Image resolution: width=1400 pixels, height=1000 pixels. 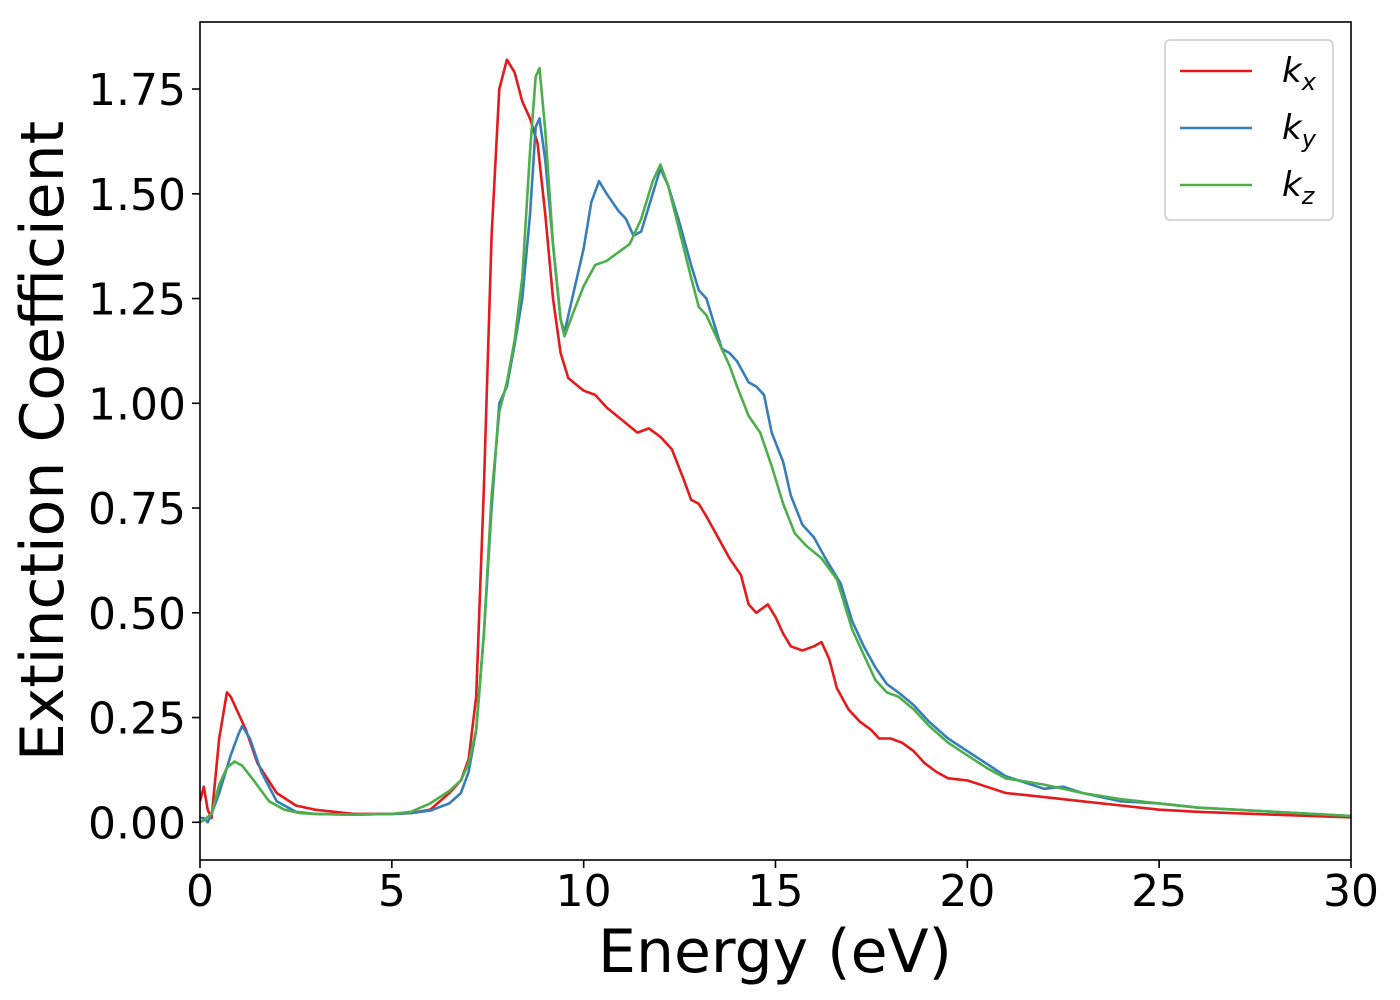 I want to click on x-tick-label: 30, so click(x=1351, y=891).